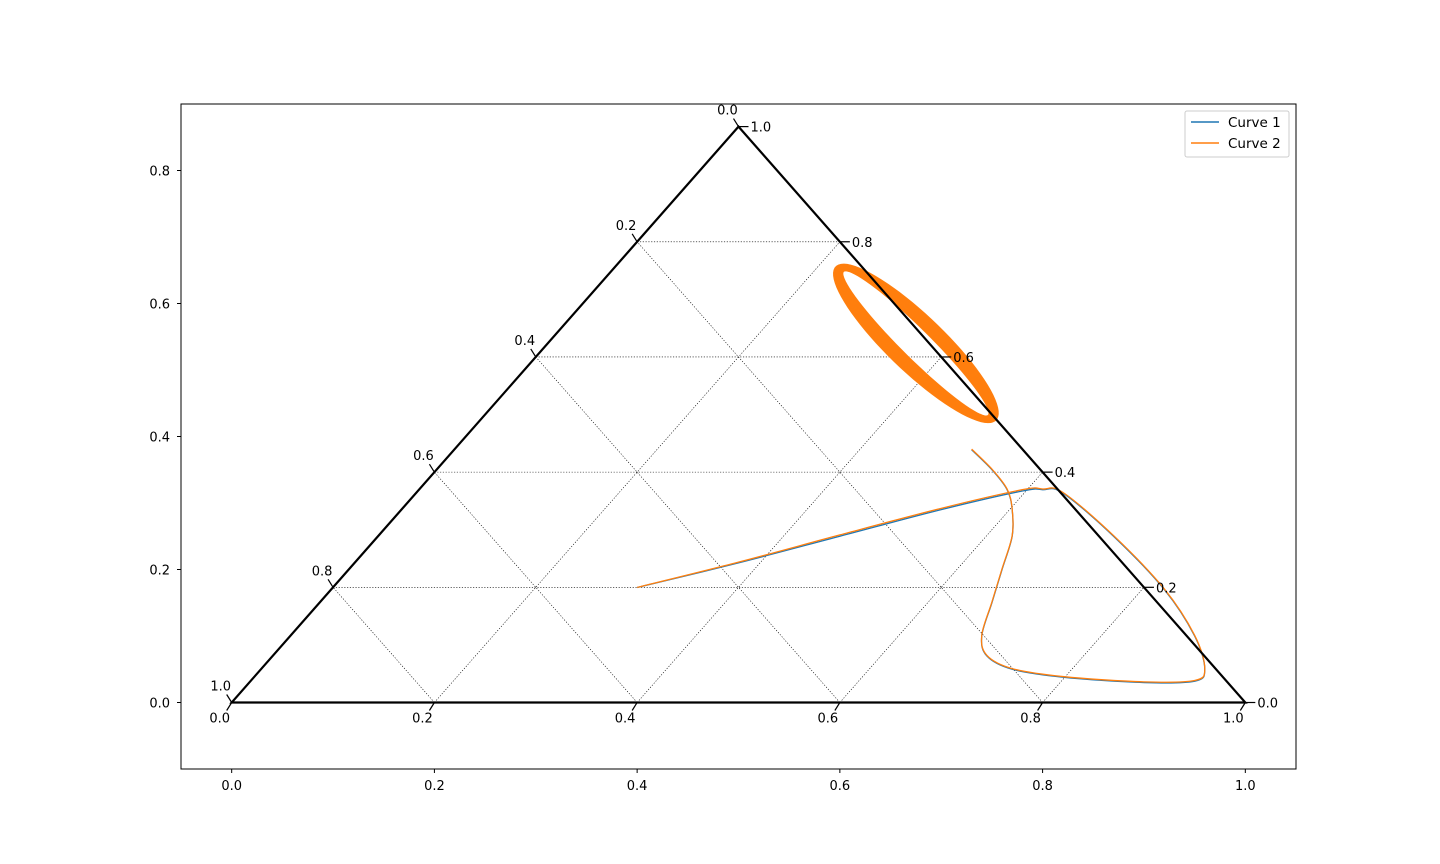 This screenshot has height=864, width=1440. I want to click on ternary-right-tick-label: 1.0, so click(761, 128).